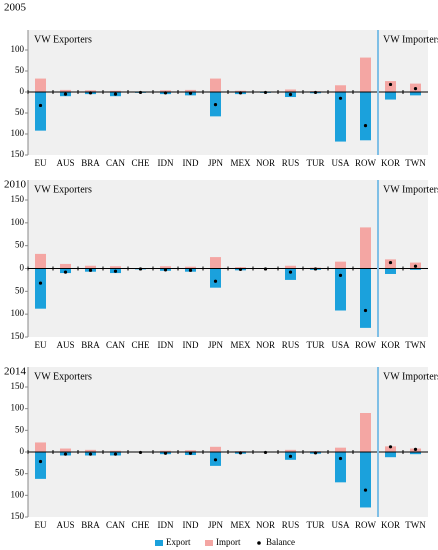 This screenshot has height=550, width=438. What do you see at coordinates (15, 372) in the screenshot?
I see `panel-title: 2014` at bounding box center [15, 372].